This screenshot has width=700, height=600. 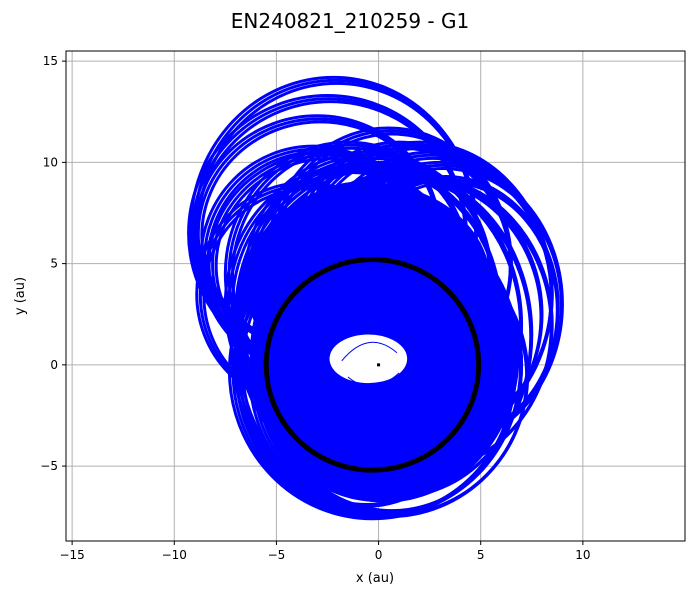 What do you see at coordinates (71, 555) in the screenshot?
I see `x-tick-label: −15` at bounding box center [71, 555].